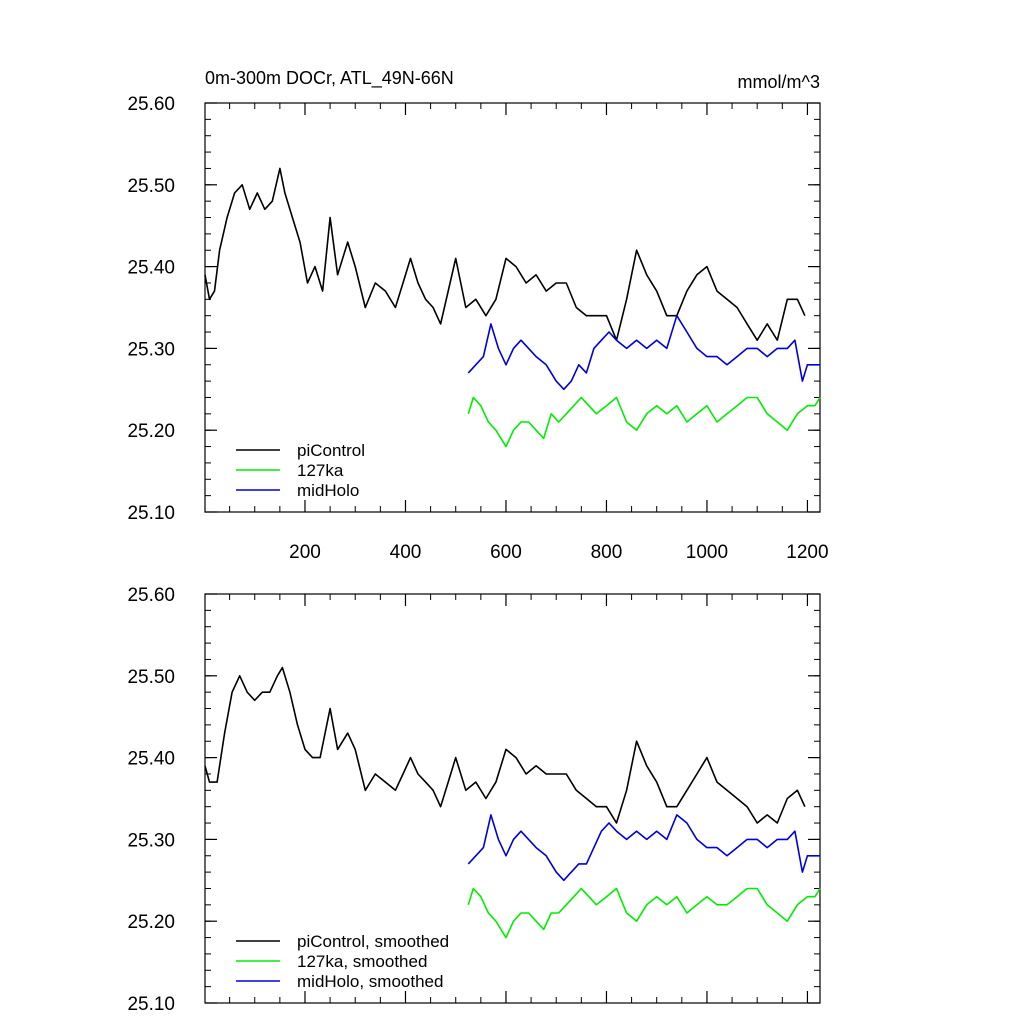 The height and width of the screenshot is (1024, 1024). I want to click on x-tick-label: 600, so click(506, 552).